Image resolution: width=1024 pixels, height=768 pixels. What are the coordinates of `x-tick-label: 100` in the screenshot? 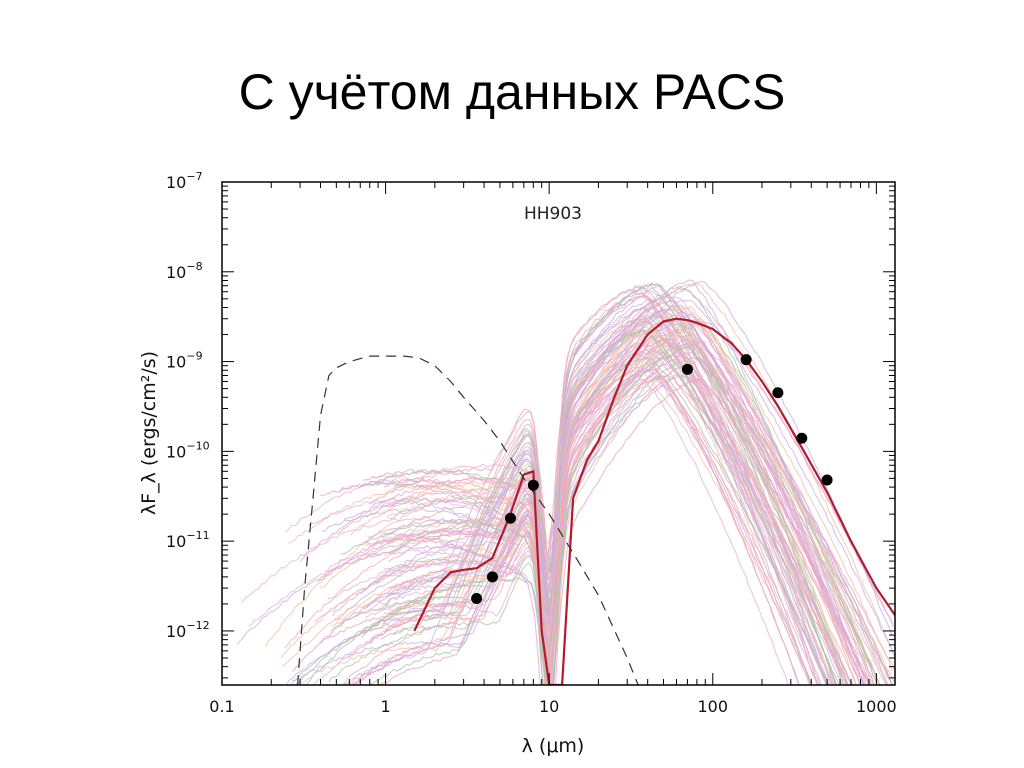 It's located at (712, 706).